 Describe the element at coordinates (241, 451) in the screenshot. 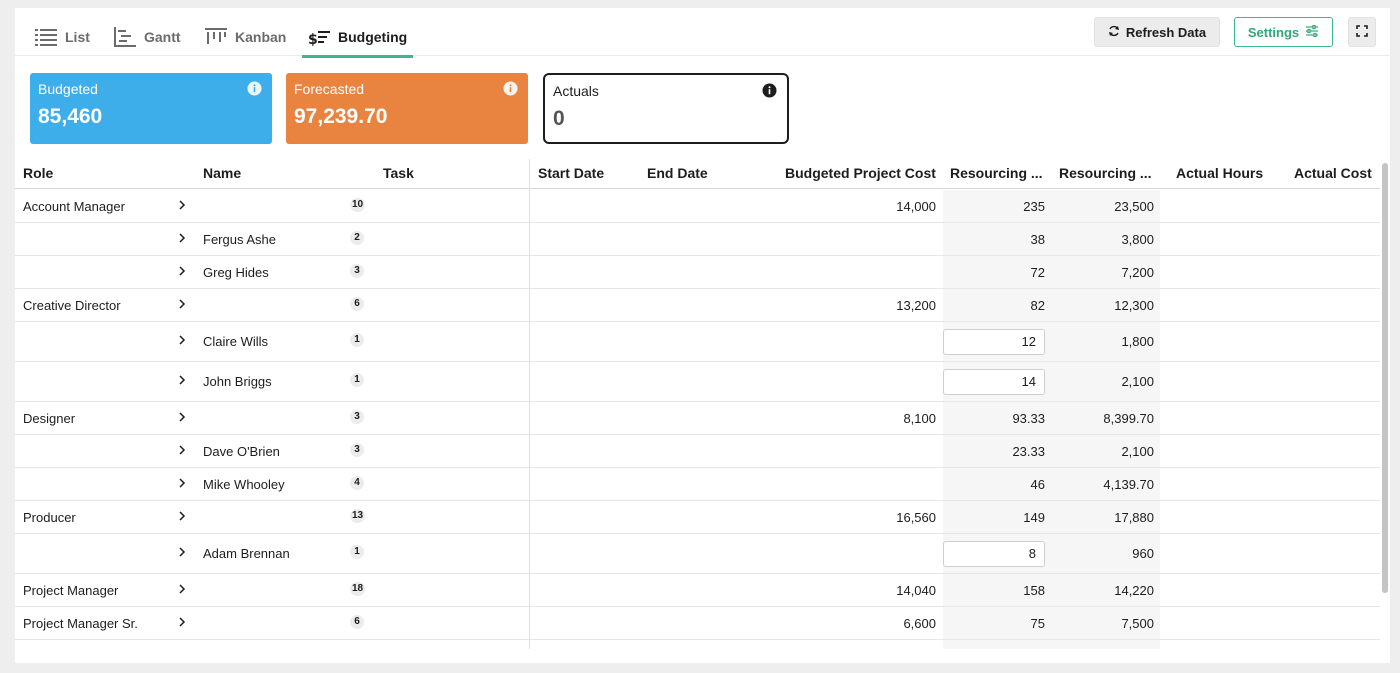

I see `cell-name: Dave O'Brien` at that location.